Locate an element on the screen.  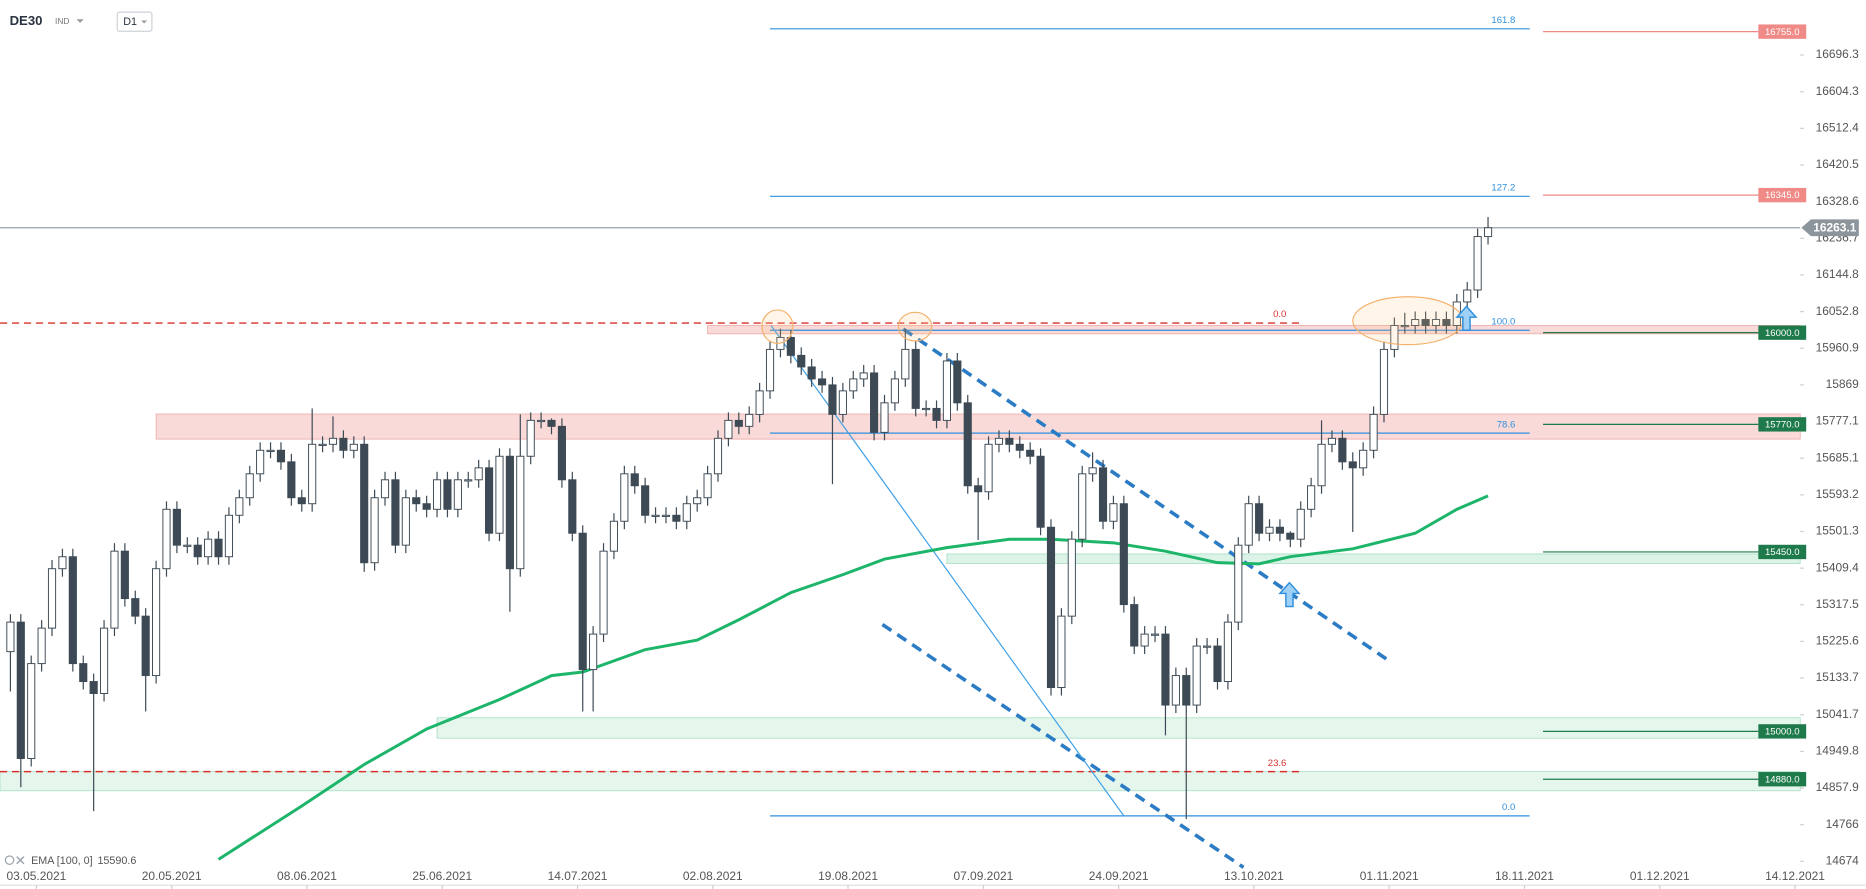
y-tick-label: 15593.2 is located at coordinates (1838, 494).